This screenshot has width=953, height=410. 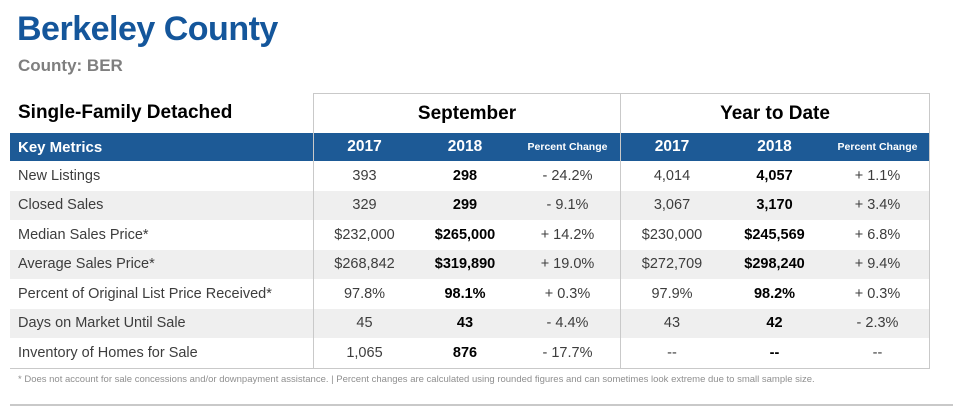 What do you see at coordinates (161, 112) in the screenshot?
I see `section-title: Single-Family Detached` at bounding box center [161, 112].